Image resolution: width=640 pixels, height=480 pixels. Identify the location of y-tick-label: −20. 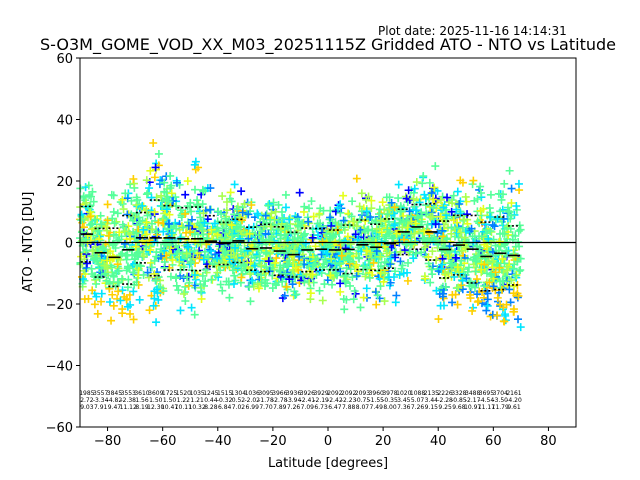
(59, 305).